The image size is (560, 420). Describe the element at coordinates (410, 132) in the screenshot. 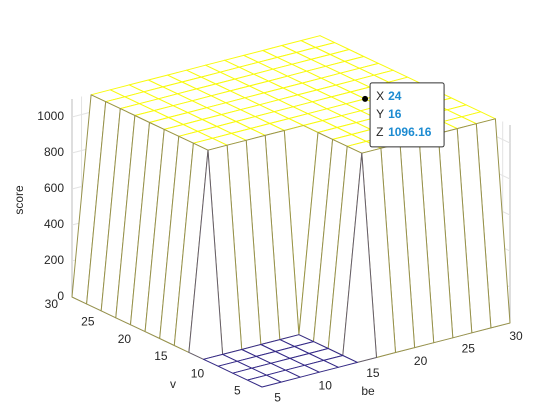

I see `datatip-value: 1096.16` at that location.